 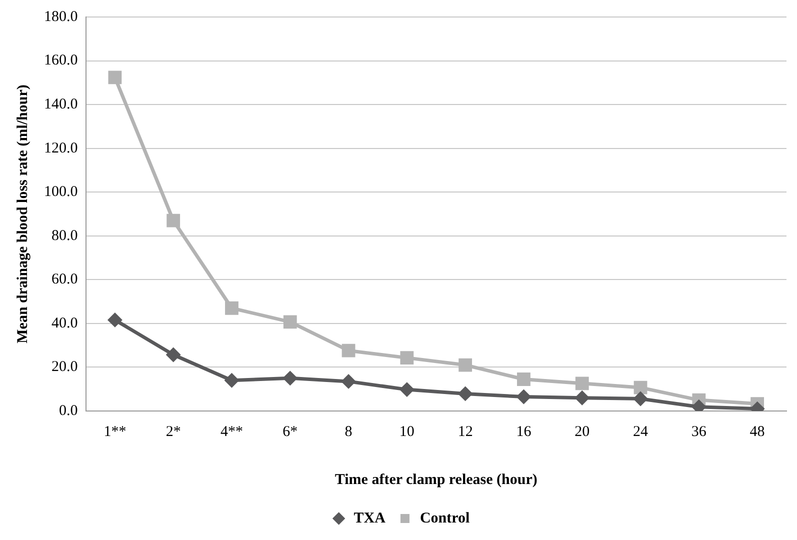 I want to click on x-tick-label: 36, so click(x=699, y=432).